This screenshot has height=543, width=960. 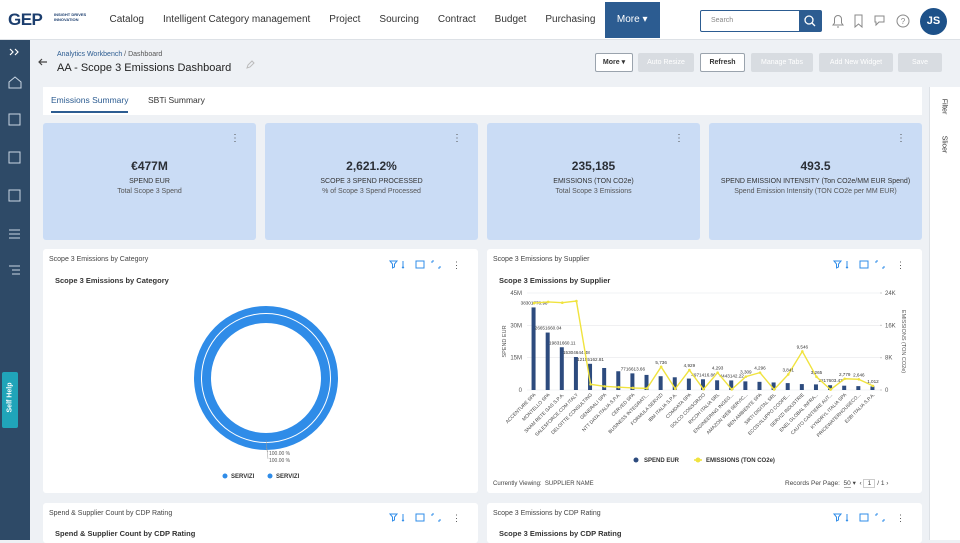 What do you see at coordinates (718, 368) in the screenshot?
I see `data-label: 4,293` at bounding box center [718, 368].